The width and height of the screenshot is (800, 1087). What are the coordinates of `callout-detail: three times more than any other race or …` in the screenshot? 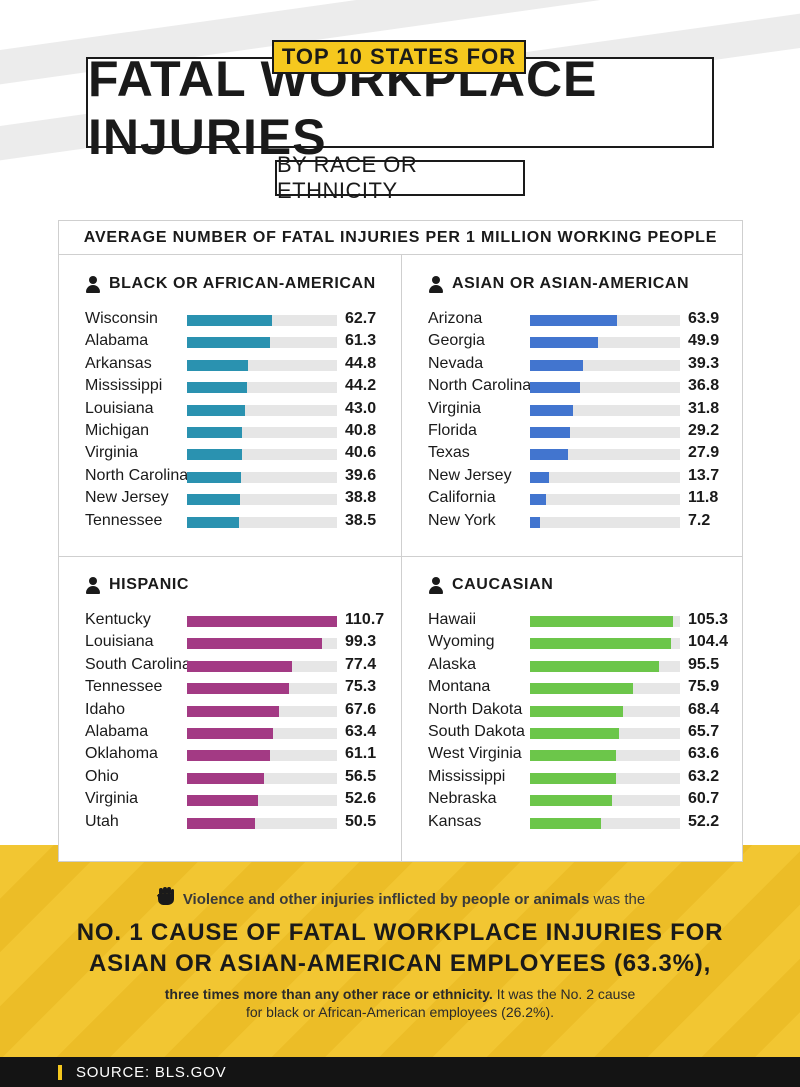 It's located at (400, 1003).